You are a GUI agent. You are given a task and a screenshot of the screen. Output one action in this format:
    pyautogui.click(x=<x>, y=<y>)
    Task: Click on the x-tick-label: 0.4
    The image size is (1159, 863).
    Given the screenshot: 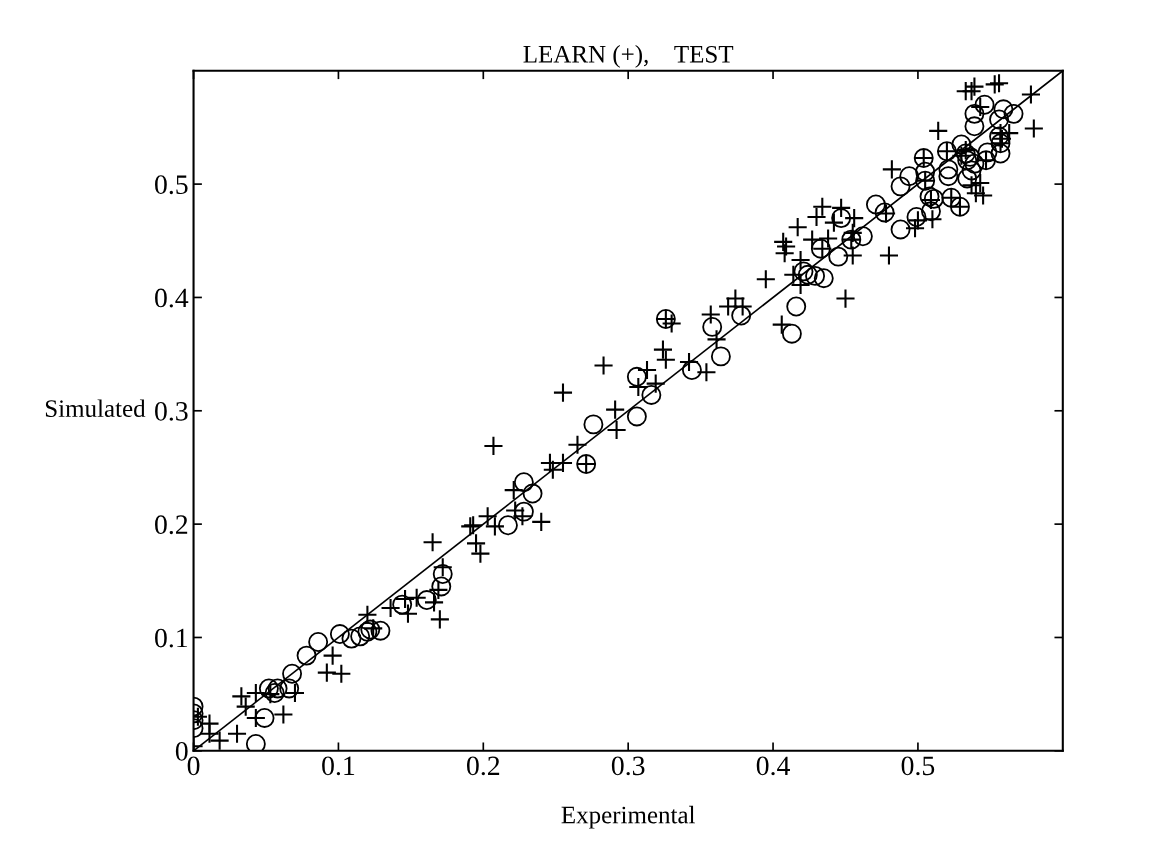 What is the action you would take?
    pyautogui.click(x=773, y=766)
    